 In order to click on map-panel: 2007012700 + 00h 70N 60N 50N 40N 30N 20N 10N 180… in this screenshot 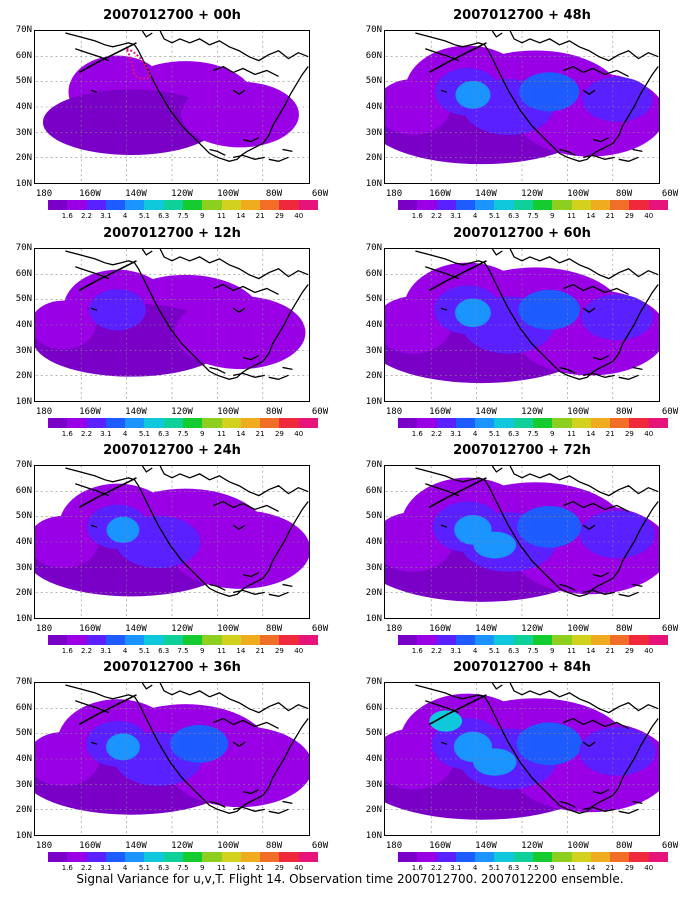, I will do `click(165, 117)`.